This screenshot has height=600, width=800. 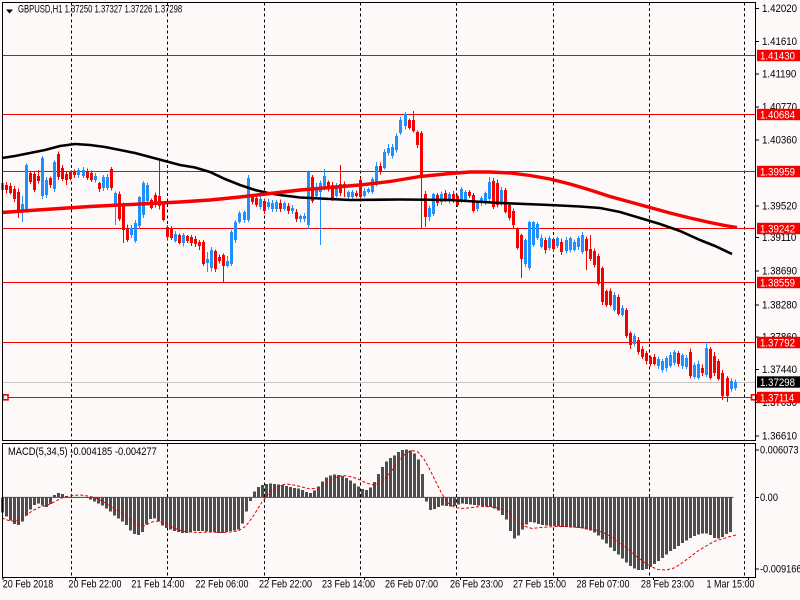 I want to click on svg-text: 1.39520, so click(x=779, y=207).